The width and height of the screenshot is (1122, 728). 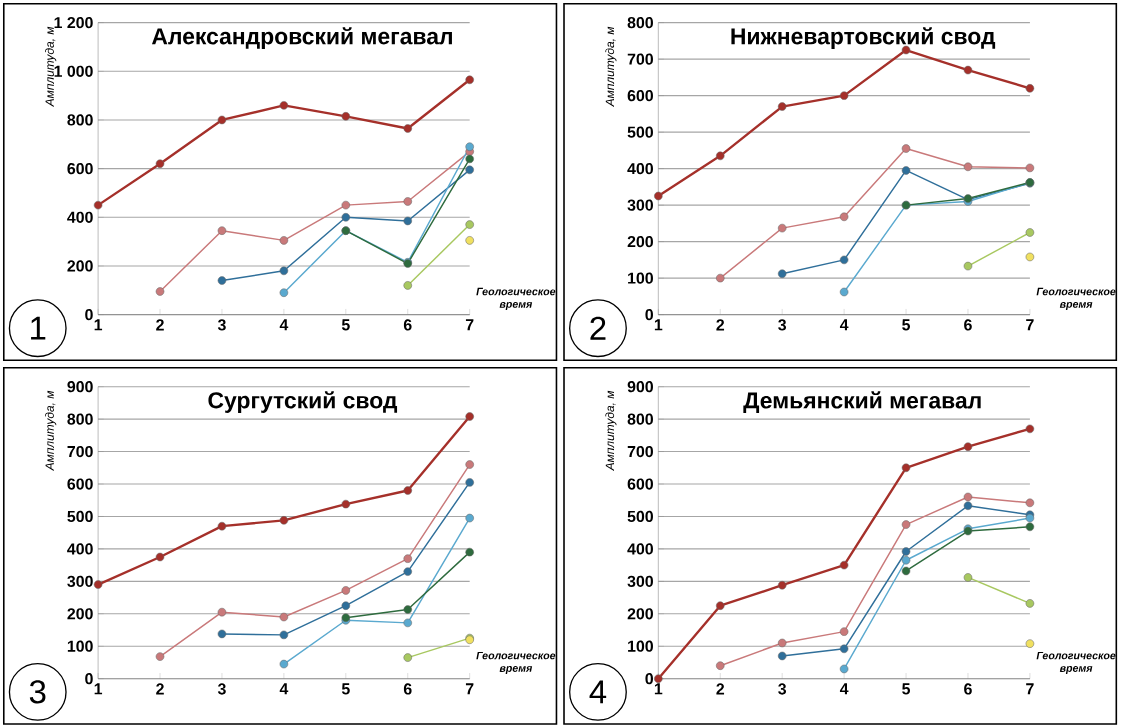 I want to click on chart-title: Александровский мегавал, so click(x=301, y=38).